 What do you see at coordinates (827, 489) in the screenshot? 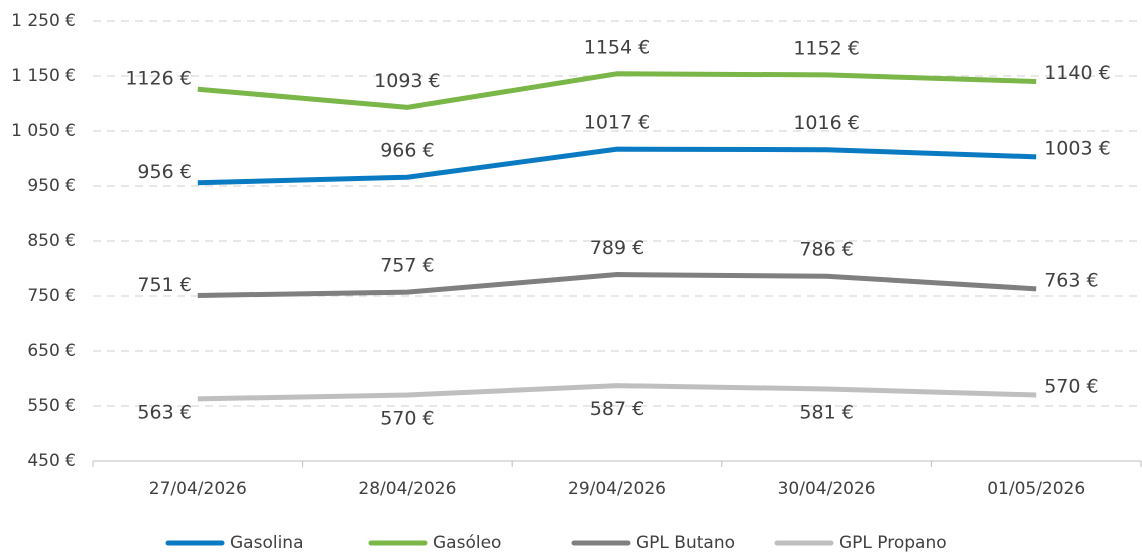
I see `x-tick-label: 30/04/2026` at bounding box center [827, 489].